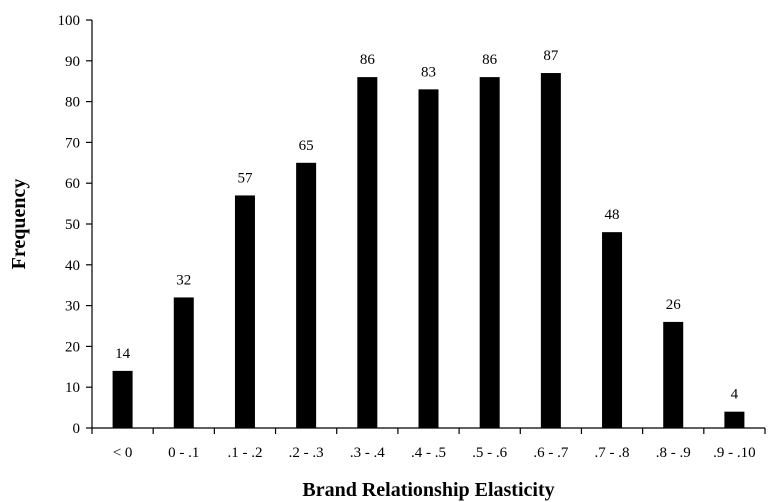  Describe the element at coordinates (19, 224) in the screenshot. I see `y-axis-title: Frequency` at that location.